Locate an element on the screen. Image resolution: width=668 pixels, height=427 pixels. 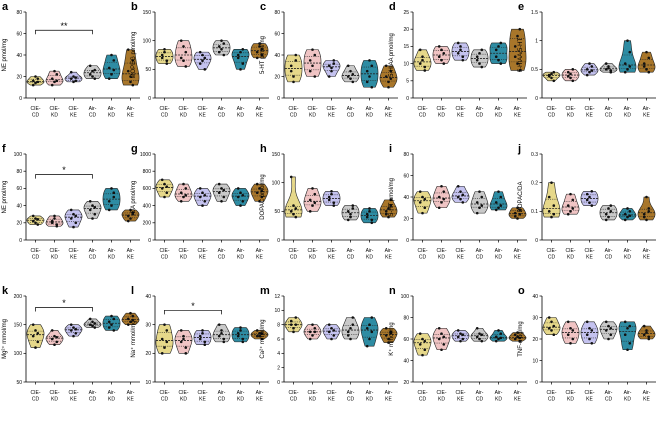
violin-cie-ke is located at coordinates (460, 51).